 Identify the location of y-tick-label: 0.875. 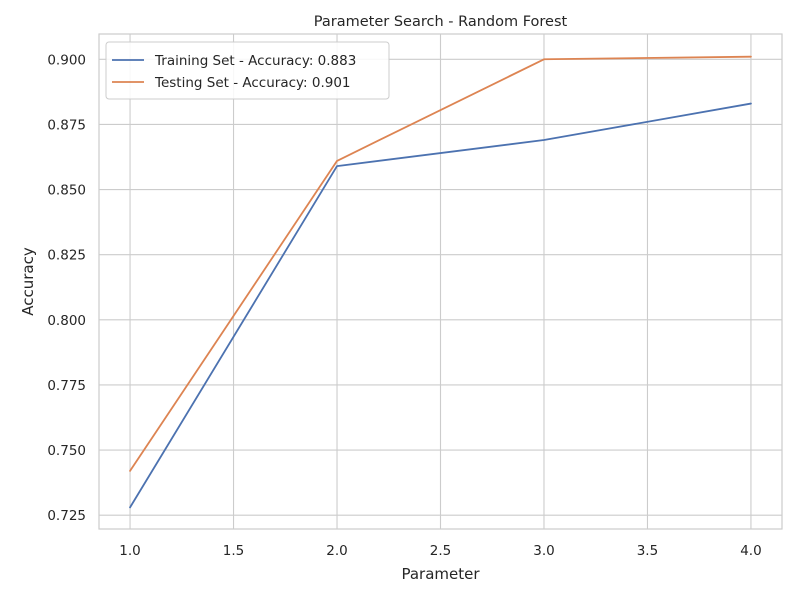
(66, 125).